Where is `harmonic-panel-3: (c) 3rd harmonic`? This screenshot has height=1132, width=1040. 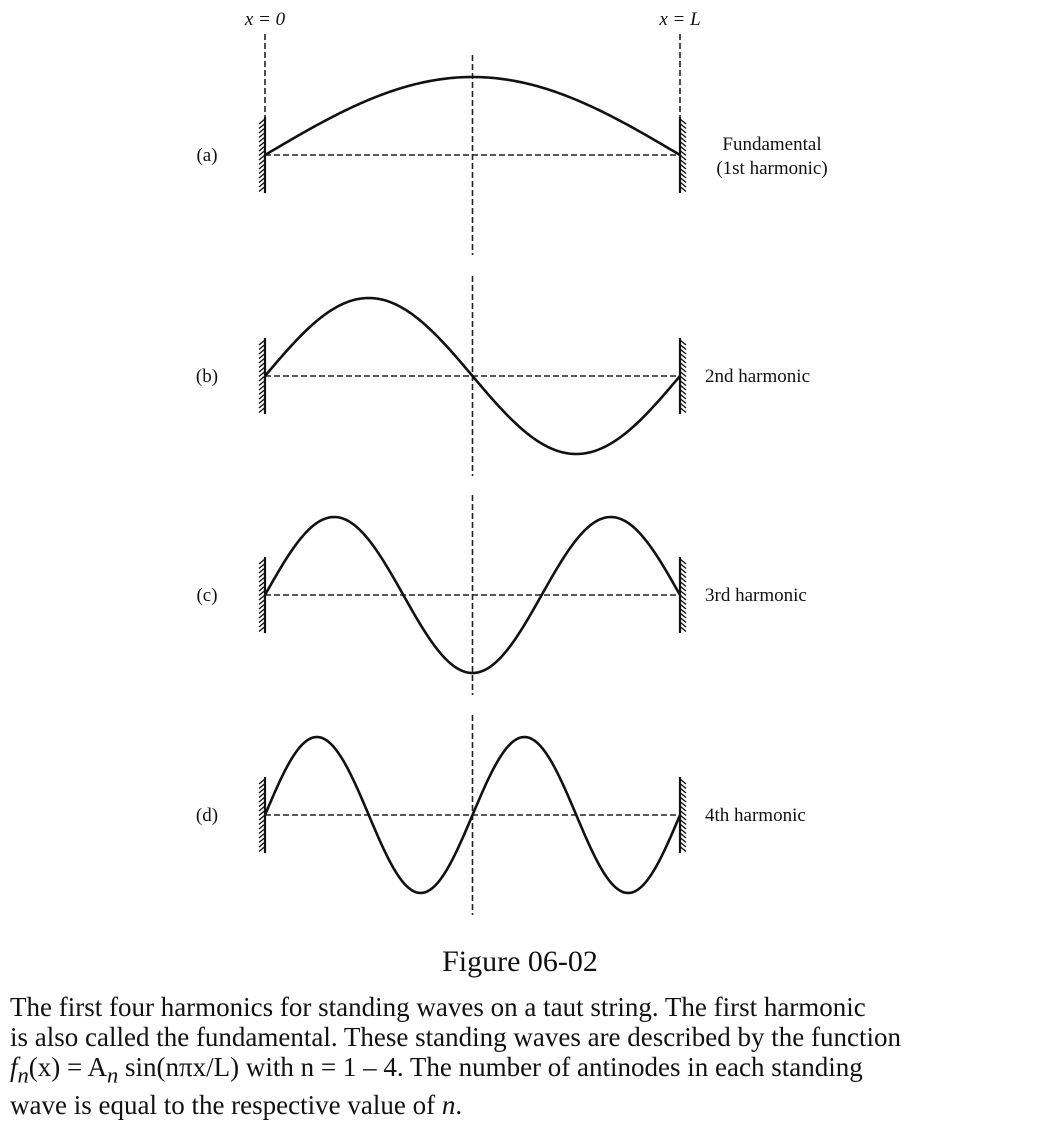
harmonic-panel-3: (c) 3rd harmonic is located at coordinates (501, 595).